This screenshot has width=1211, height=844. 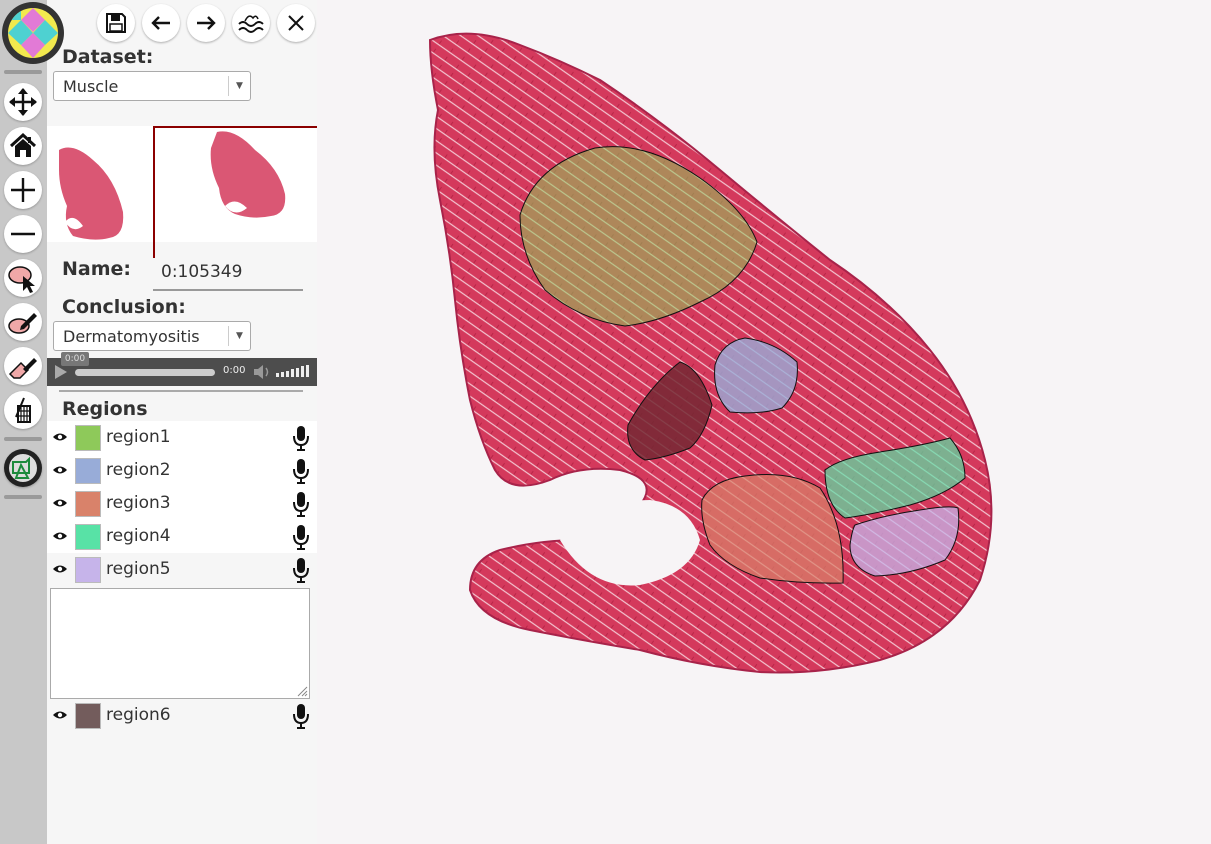 What do you see at coordinates (138, 503) in the screenshot?
I see `region-name: region3` at bounding box center [138, 503].